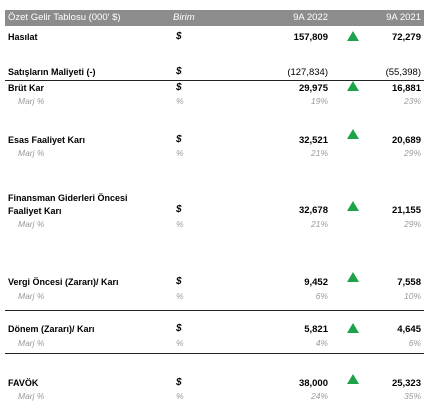  Describe the element at coordinates (406, 140) in the screenshot. I see `value-2021: 20,689` at that location.